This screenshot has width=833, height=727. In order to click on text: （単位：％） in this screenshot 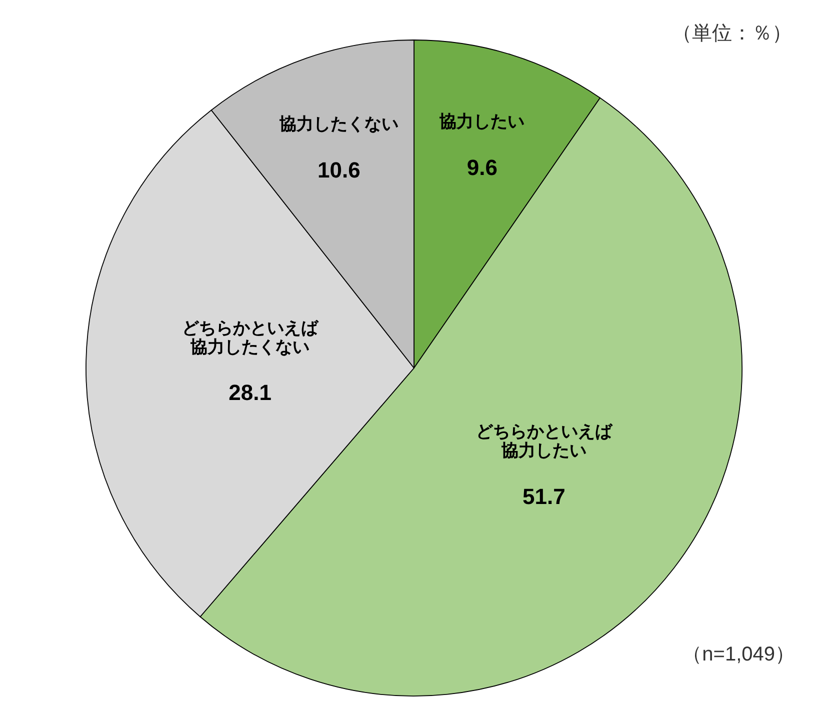, I will do `click(732, 33)`.